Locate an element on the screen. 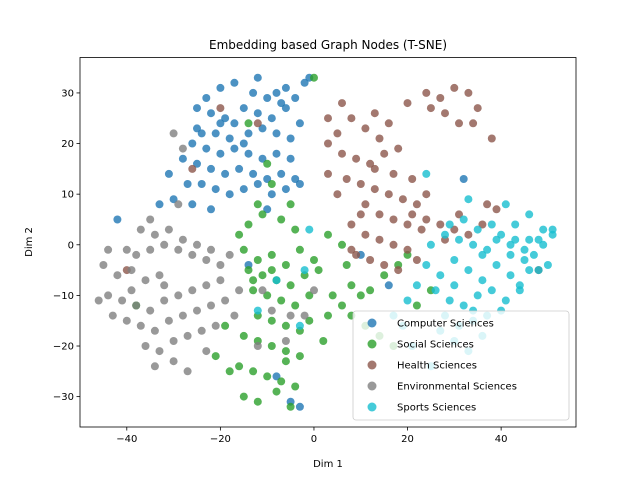 The height and width of the screenshot is (480, 640). chart-title: Embedding based Graph Nodes (T-SNE) is located at coordinates (328, 45).